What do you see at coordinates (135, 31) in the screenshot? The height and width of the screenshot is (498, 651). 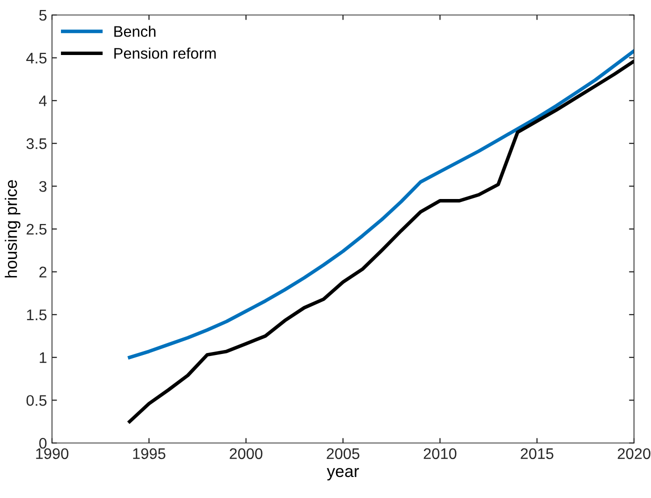 I see `legend-label: Bench` at bounding box center [135, 31].